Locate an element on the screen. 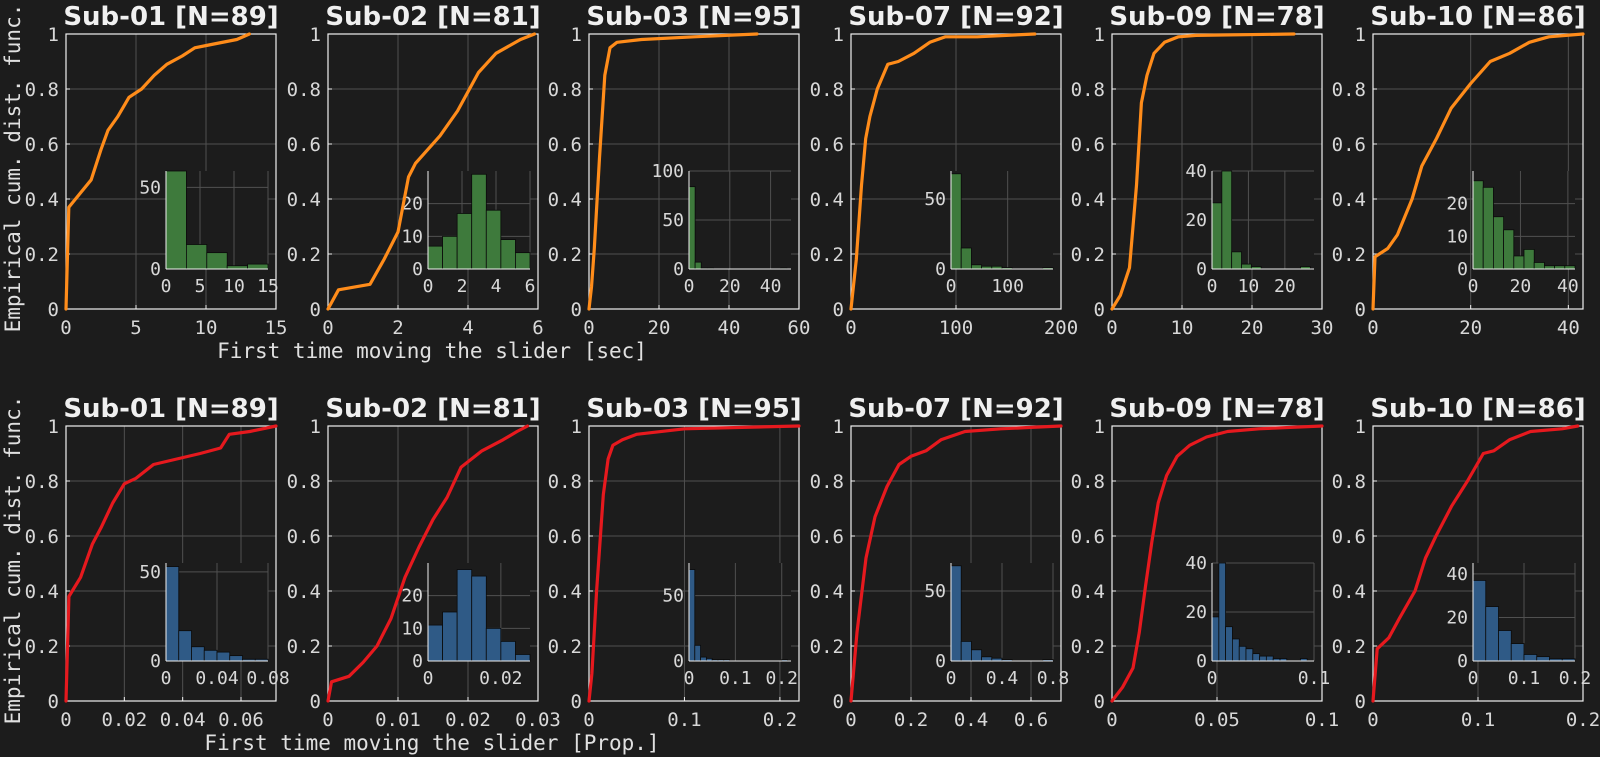  inset-x-tick-label: 2 is located at coordinates (462, 286).